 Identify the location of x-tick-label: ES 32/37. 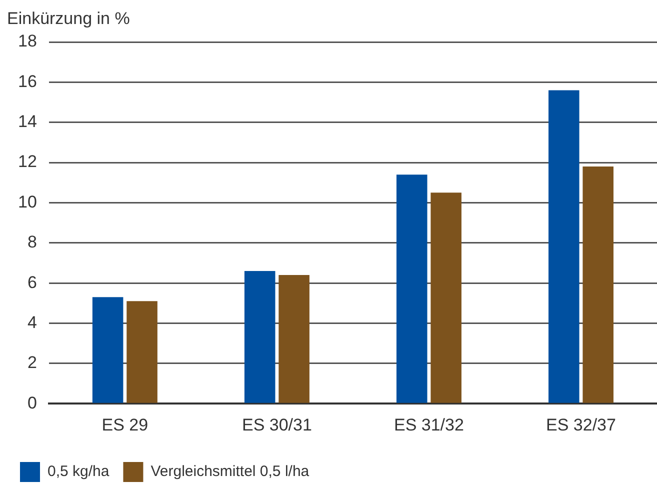
(581, 424).